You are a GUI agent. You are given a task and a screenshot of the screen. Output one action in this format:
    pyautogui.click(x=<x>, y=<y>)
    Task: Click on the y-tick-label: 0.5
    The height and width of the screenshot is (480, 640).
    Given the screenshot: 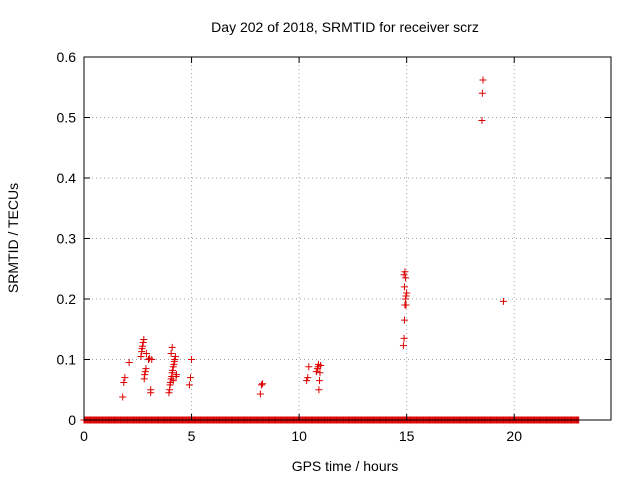 What is the action you would take?
    pyautogui.click(x=67, y=118)
    